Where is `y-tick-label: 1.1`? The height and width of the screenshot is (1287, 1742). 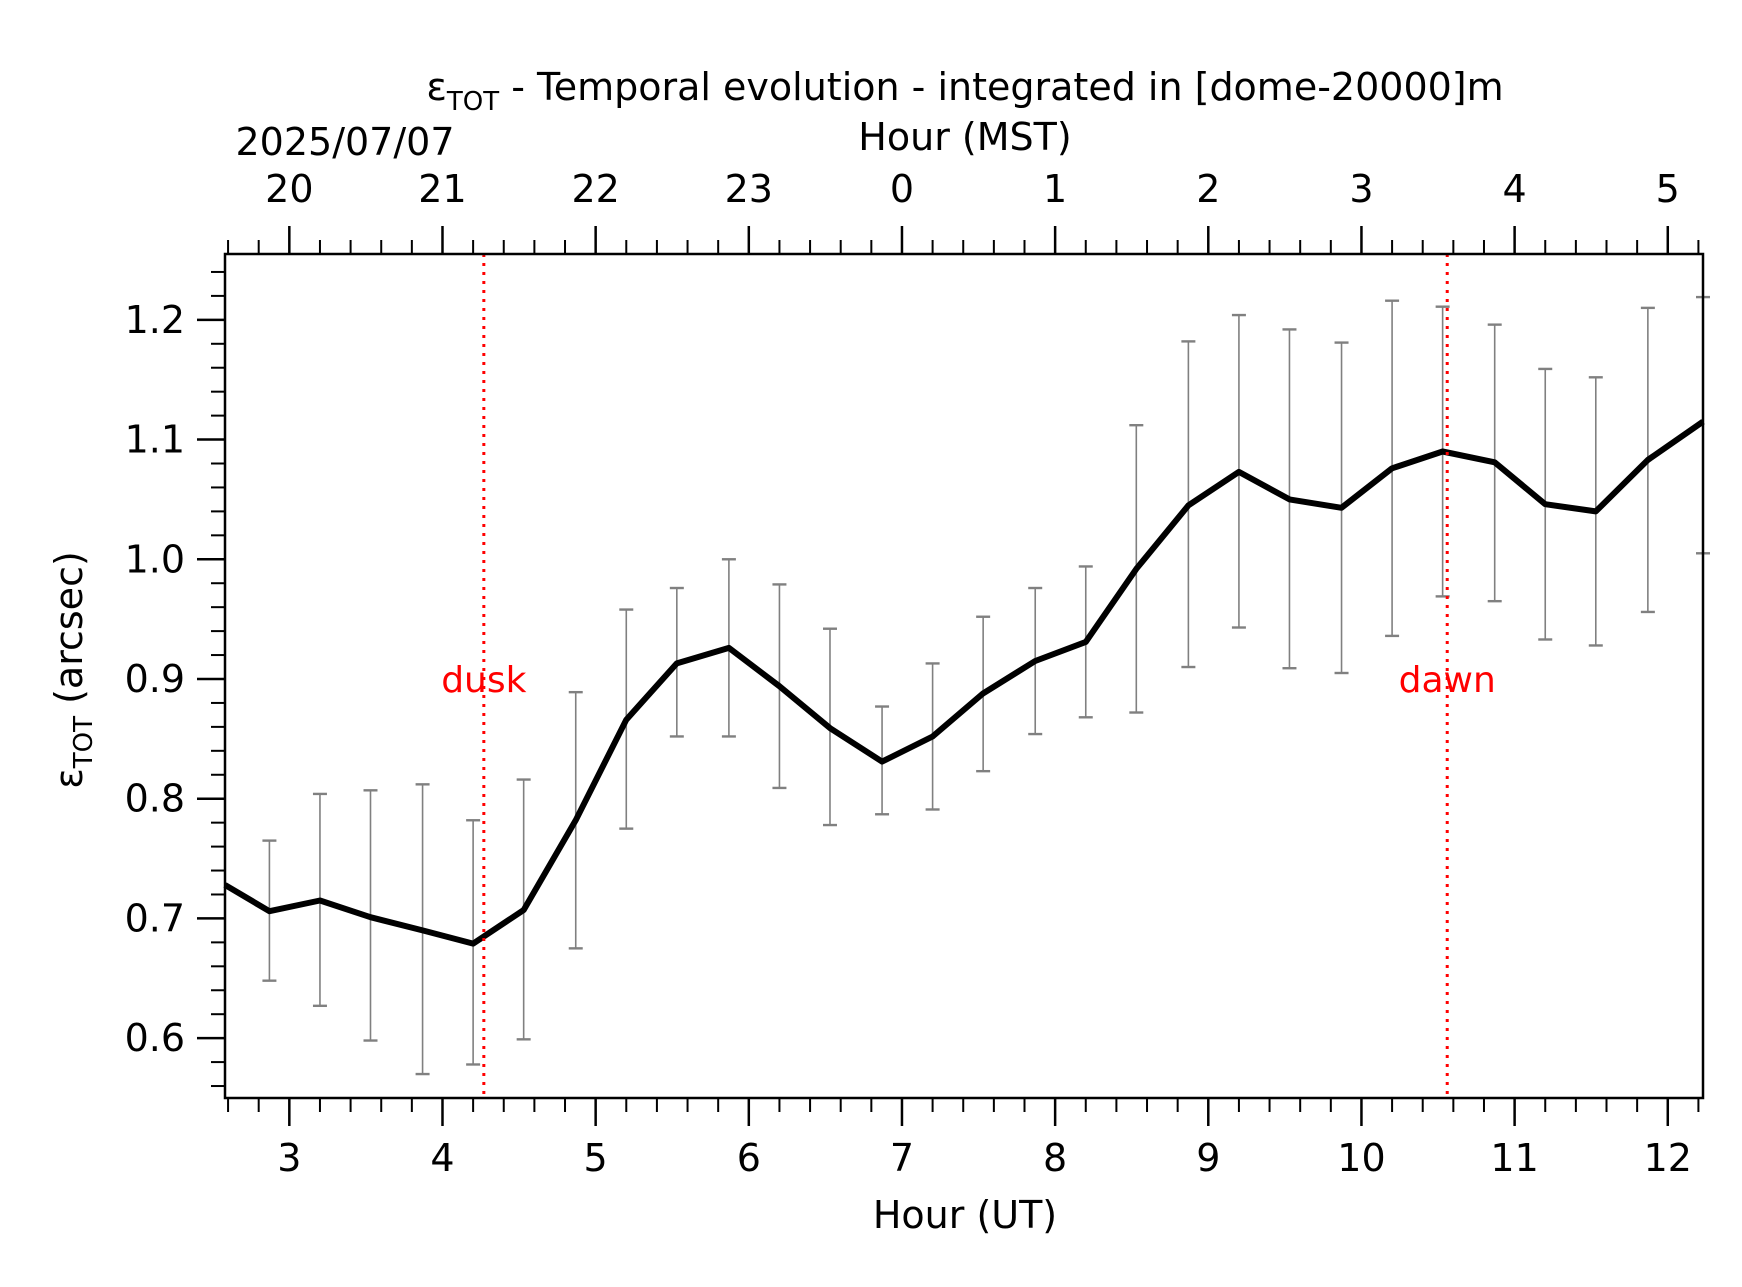 y-tick-label: 1.1 is located at coordinates (155, 440).